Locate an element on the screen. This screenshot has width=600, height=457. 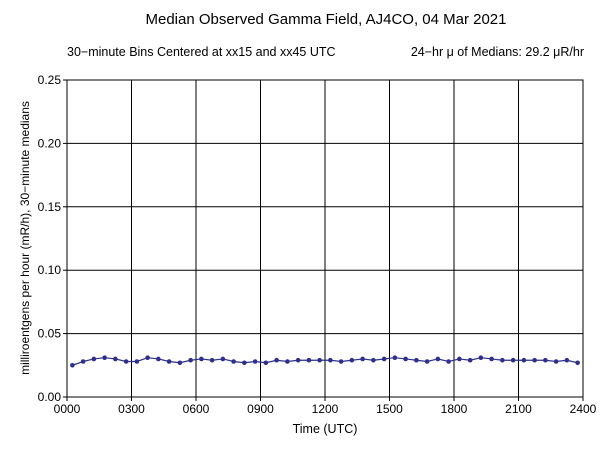
chart-subtitle-mean: 24−hr μ of Medians: 29.2 μR/hr is located at coordinates (497, 52).